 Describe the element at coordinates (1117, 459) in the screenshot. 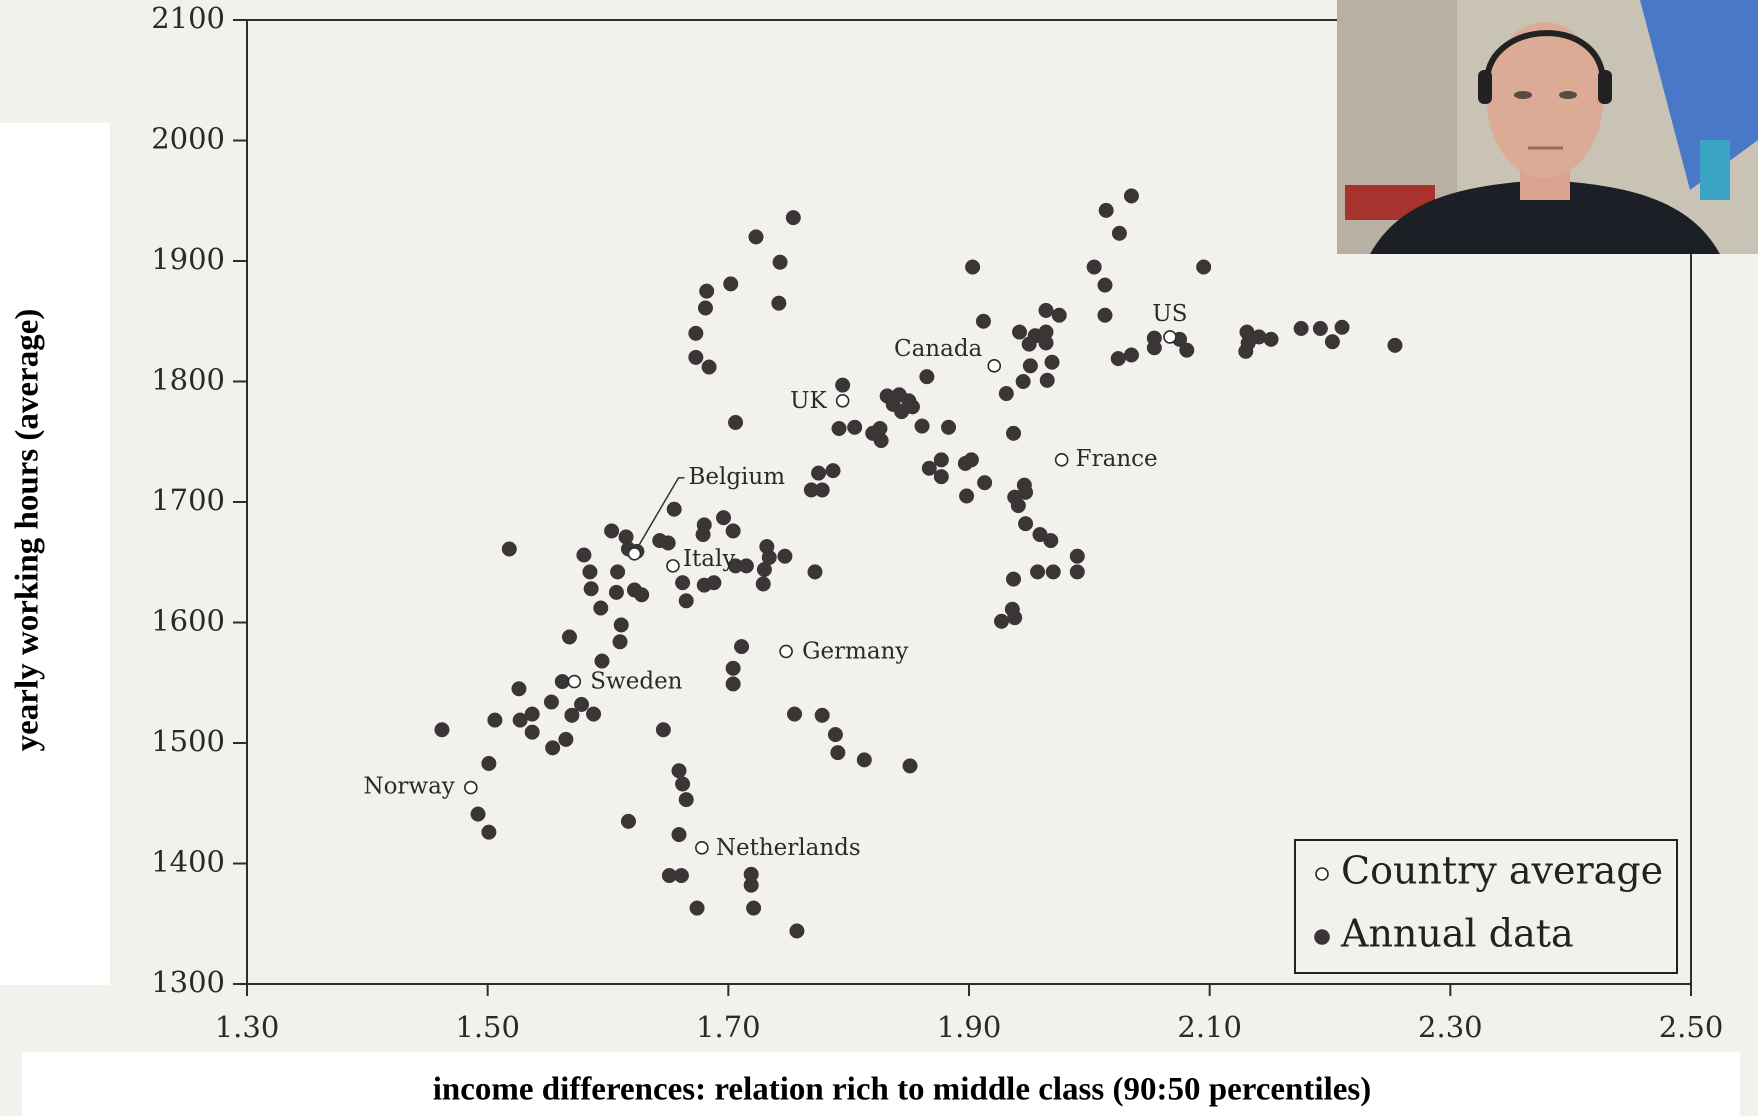

I see `point-label: France` at that location.